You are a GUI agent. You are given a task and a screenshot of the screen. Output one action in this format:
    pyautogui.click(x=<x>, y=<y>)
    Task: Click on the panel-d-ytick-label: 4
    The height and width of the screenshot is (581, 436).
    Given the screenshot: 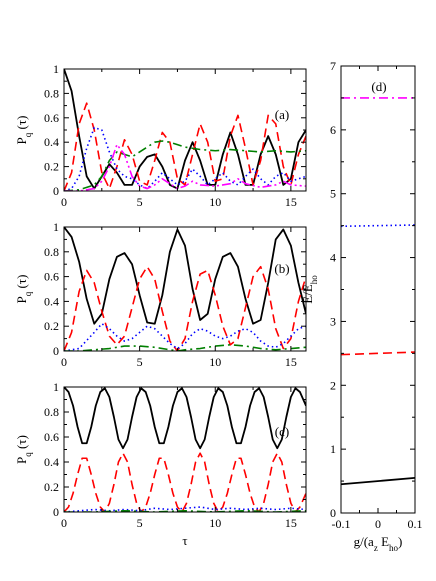 What is the action you would take?
    pyautogui.click(x=333, y=258)
    